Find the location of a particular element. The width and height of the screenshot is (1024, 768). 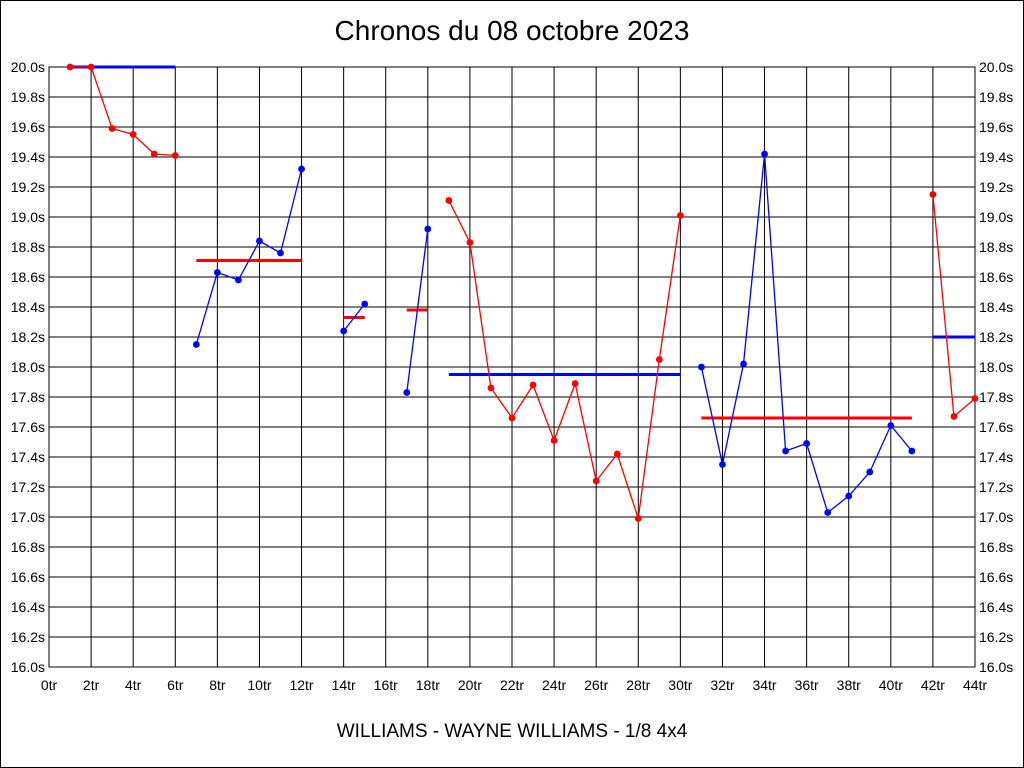

x-tick-label: 2tr is located at coordinates (91, 685).